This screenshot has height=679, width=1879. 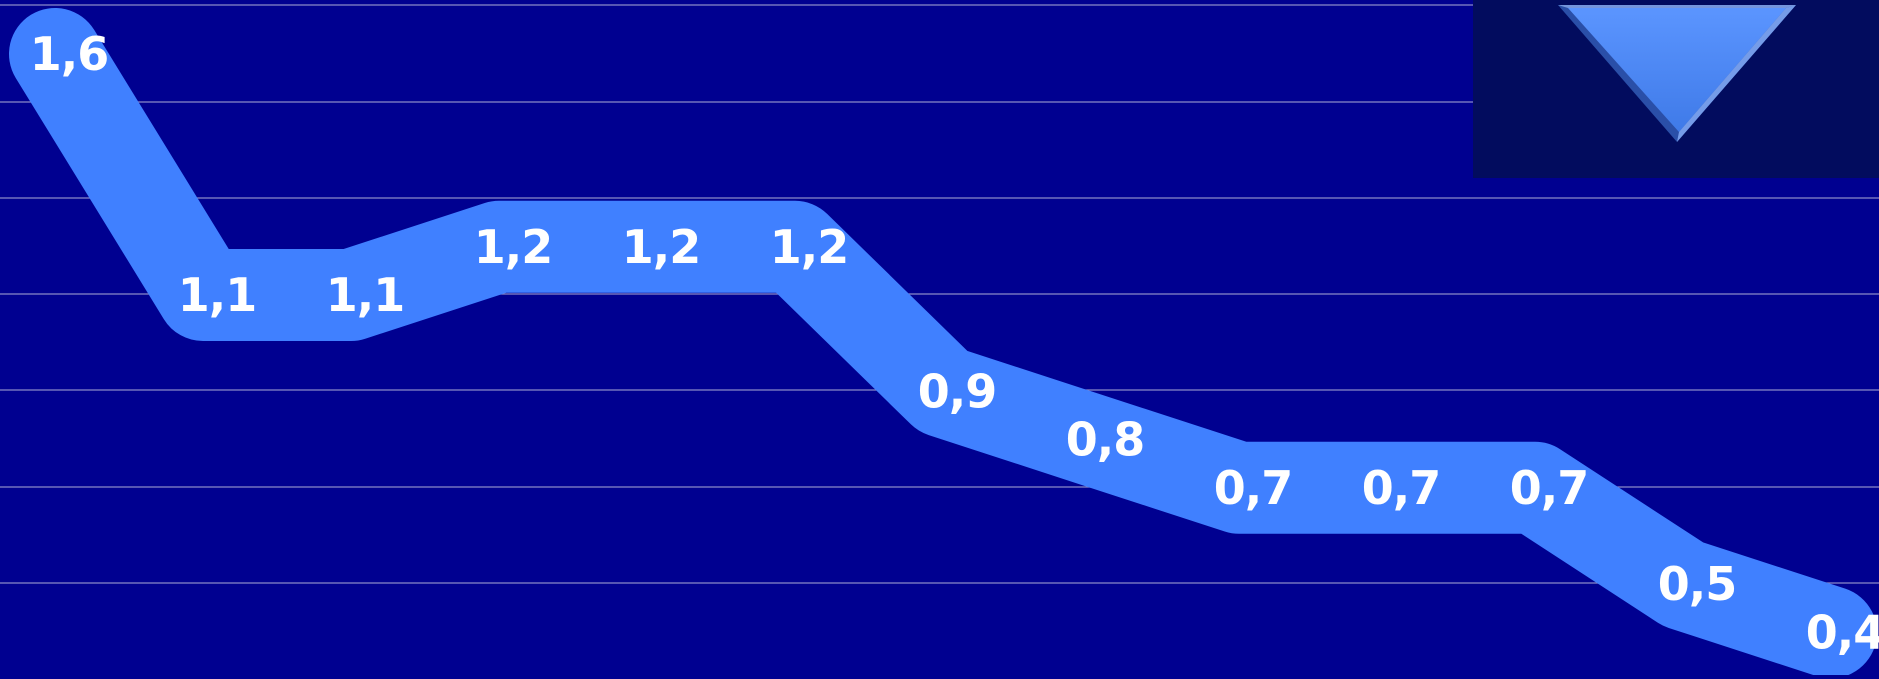 I want to click on down-triangle-icon, so click(x=1677, y=73).